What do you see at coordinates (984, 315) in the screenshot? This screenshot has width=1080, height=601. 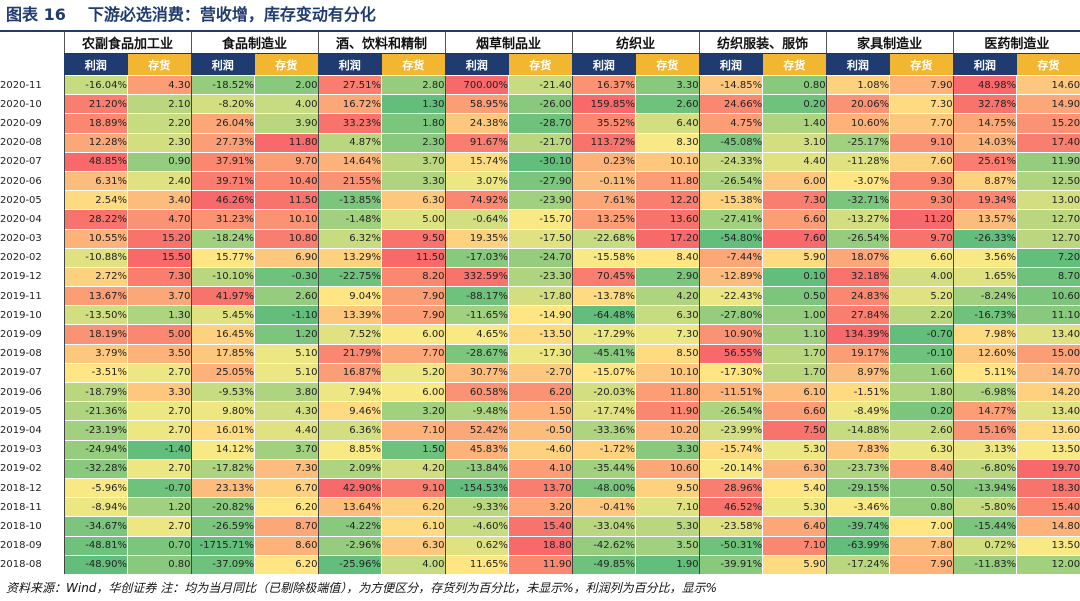 I see `profit-cell: -16.73%` at bounding box center [984, 315].